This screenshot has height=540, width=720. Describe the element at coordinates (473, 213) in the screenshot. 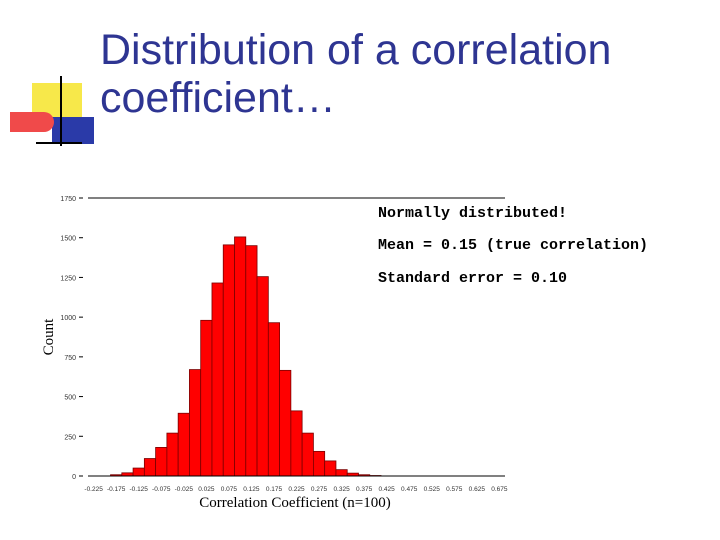

I see `annotation-normal: Normally distributed!` at that location.